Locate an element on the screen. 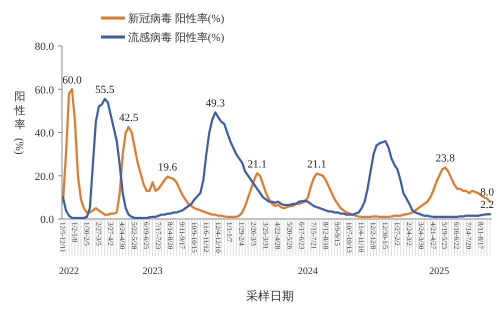 Image resolution: width=500 pixels, height=317 pixels. annotation: 2024 is located at coordinates (308, 271).